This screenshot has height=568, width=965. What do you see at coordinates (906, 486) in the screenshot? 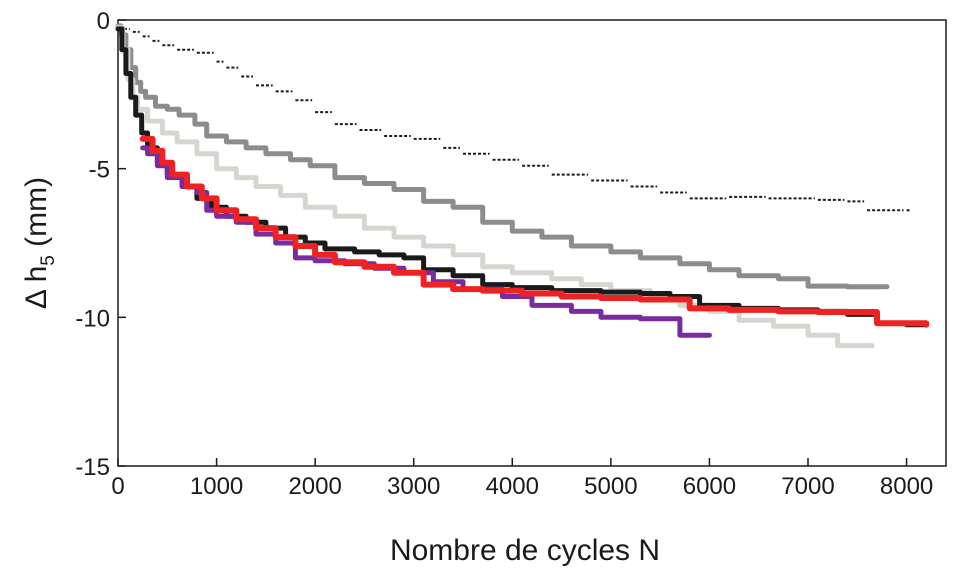
I see `x-tick-label: 8000` at bounding box center [906, 486].